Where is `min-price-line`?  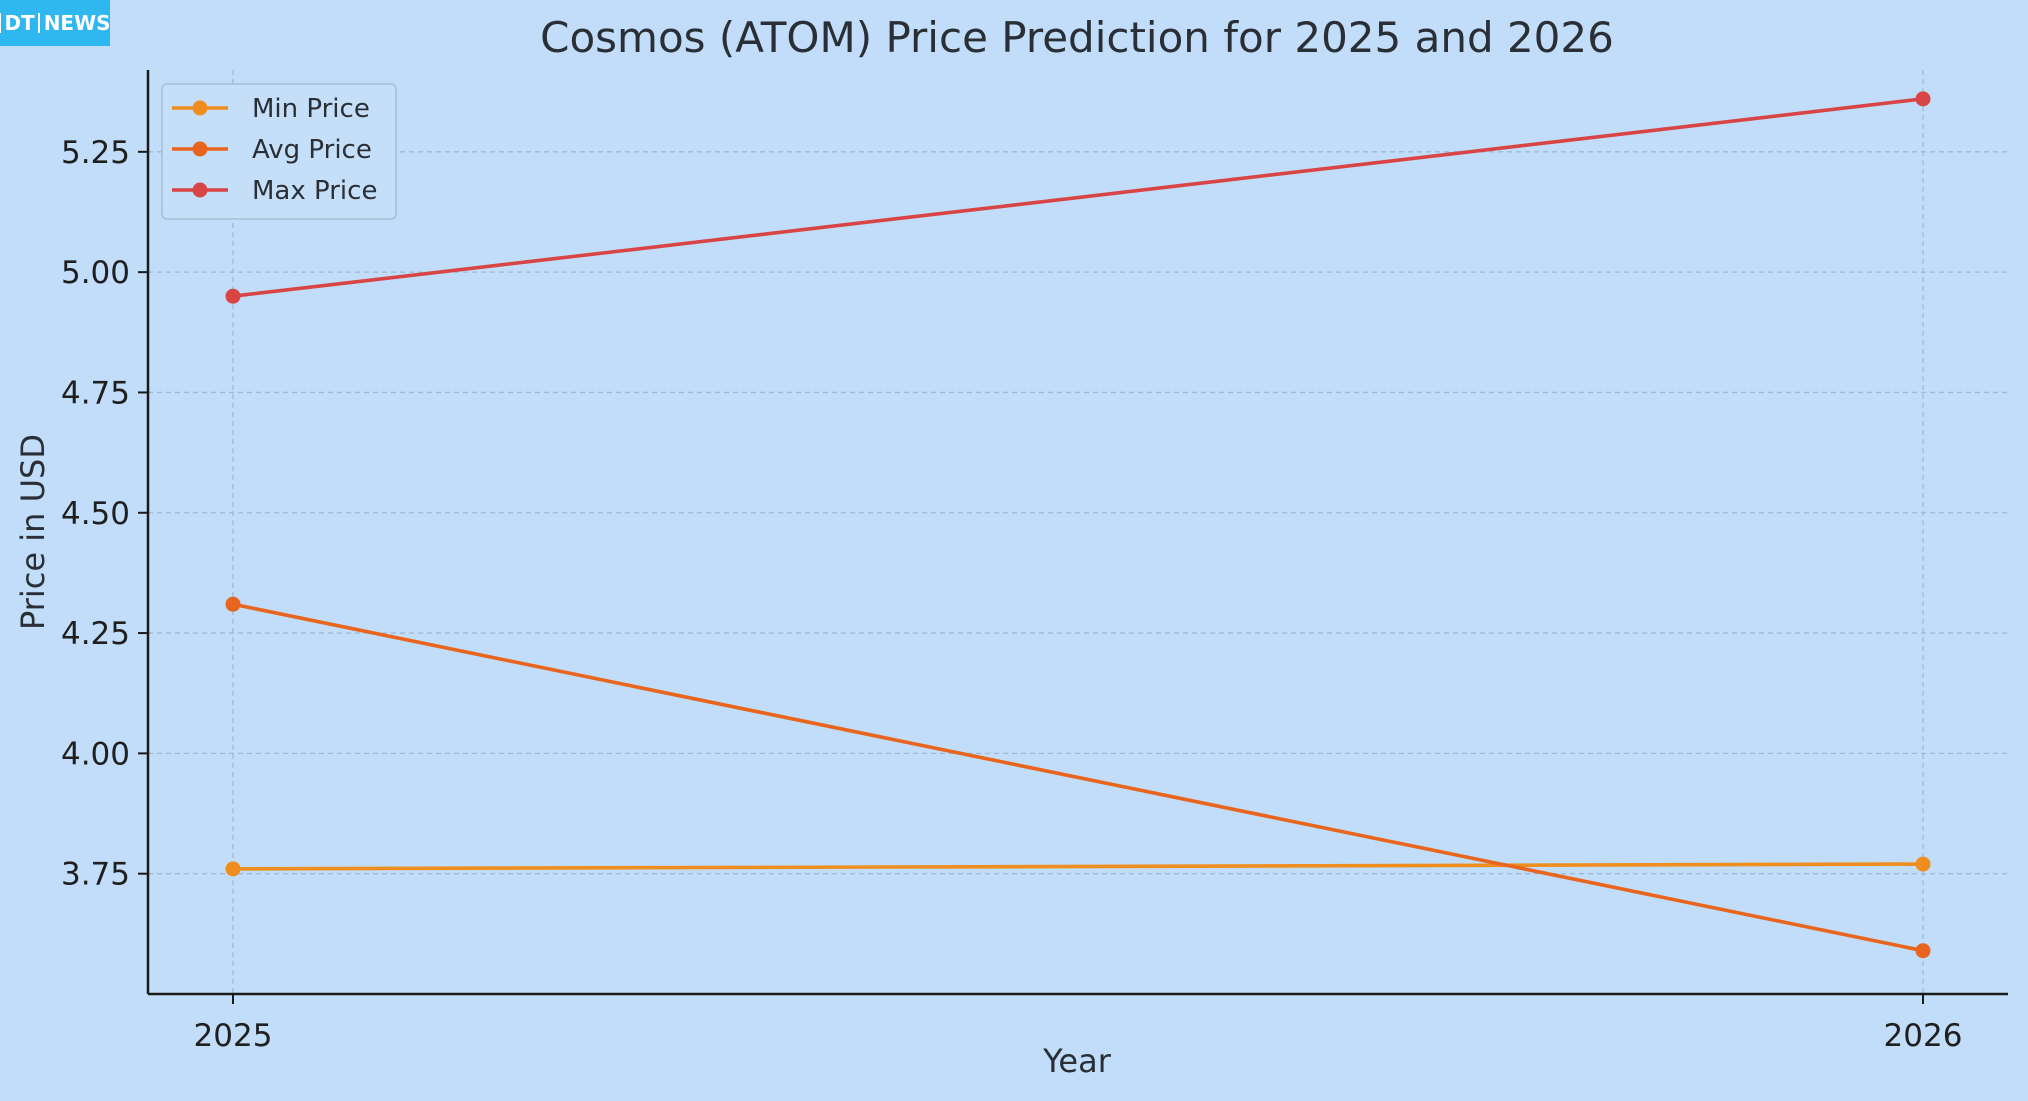 min-price-line is located at coordinates (1078, 866).